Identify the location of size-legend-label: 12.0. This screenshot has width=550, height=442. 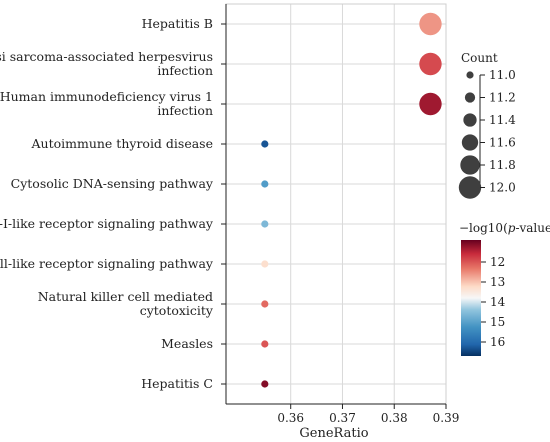
(502, 188).